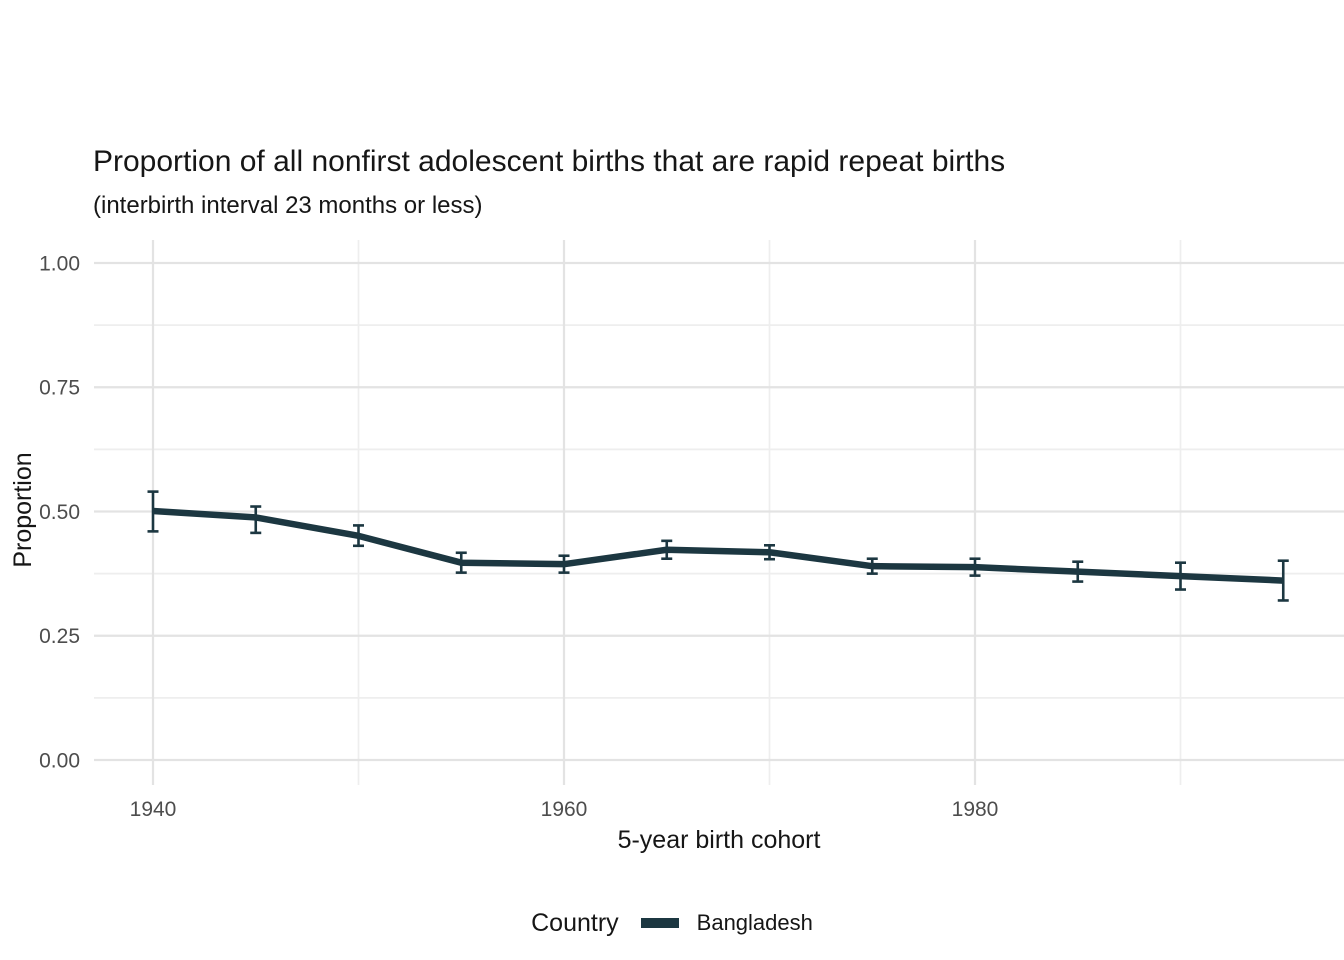 This screenshot has height=960, width=1344. I want to click on y-tick-label: 0.75, so click(59, 388).